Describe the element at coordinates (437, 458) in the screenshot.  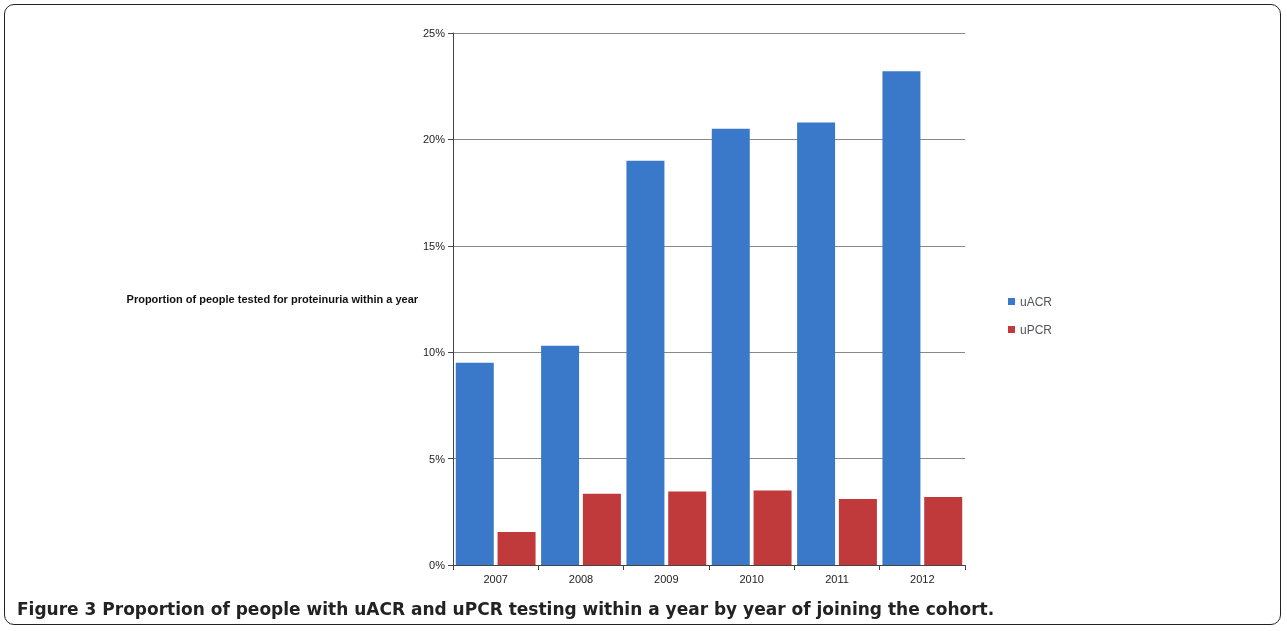
I see `y-tick-label: 5%` at that location.